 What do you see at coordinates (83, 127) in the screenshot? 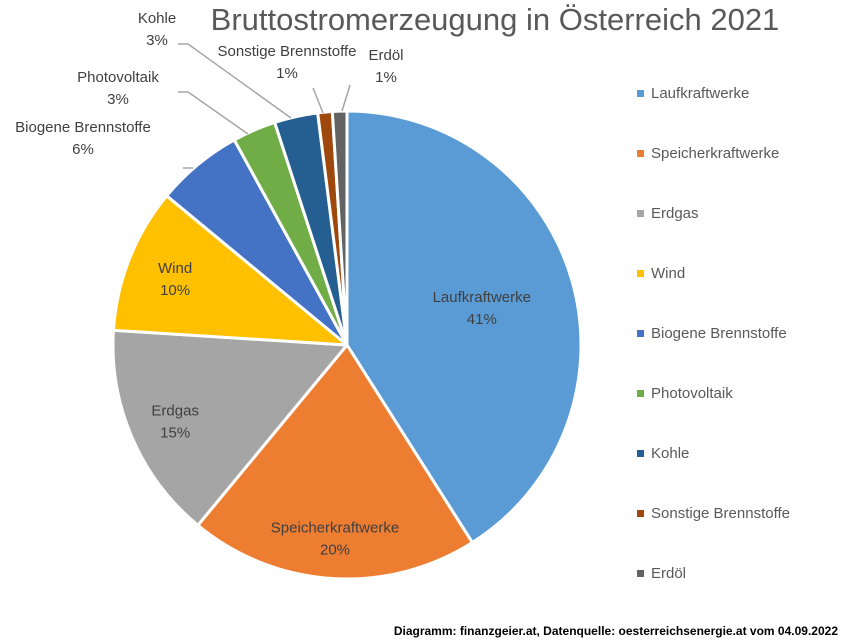
I see `slice-label-biogene-brennstoffe: Biogene Brennstoffe` at bounding box center [83, 127].